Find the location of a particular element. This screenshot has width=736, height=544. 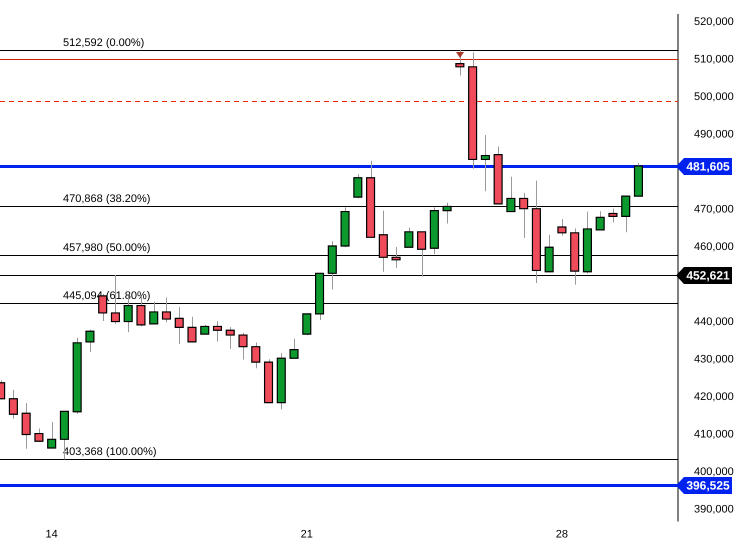

y-tick-label: 400,000 is located at coordinates (714, 472).